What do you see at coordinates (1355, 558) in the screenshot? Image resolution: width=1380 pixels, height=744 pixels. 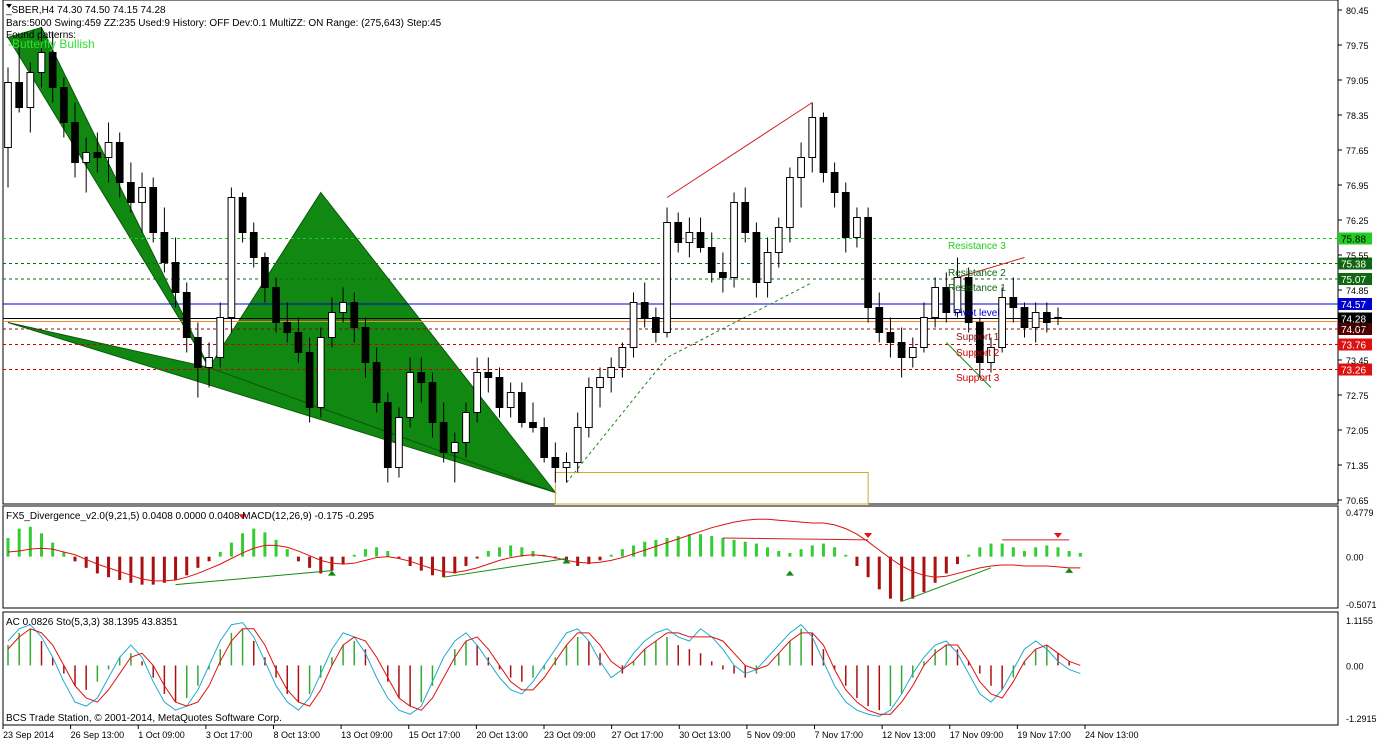 I see `macd-tick-label: 0.00` at bounding box center [1355, 558].